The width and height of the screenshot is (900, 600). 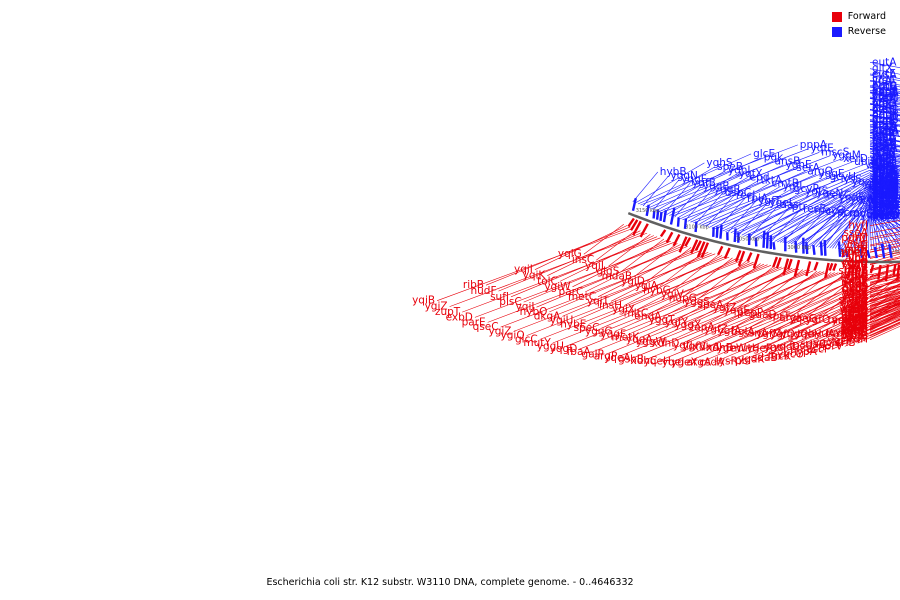 I want to click on gene-label-ygbm: ygbM, so click(x=853, y=309).